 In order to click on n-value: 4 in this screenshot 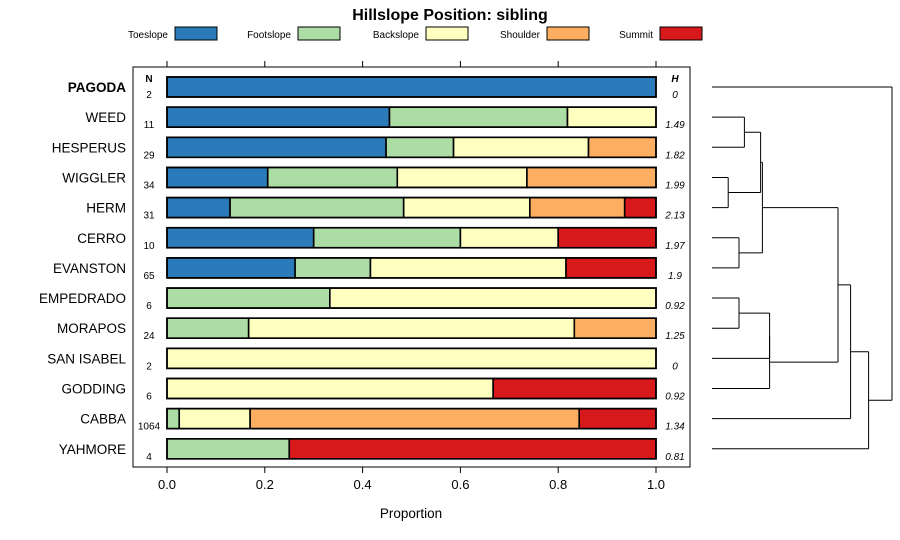, I will do `click(149, 457)`.